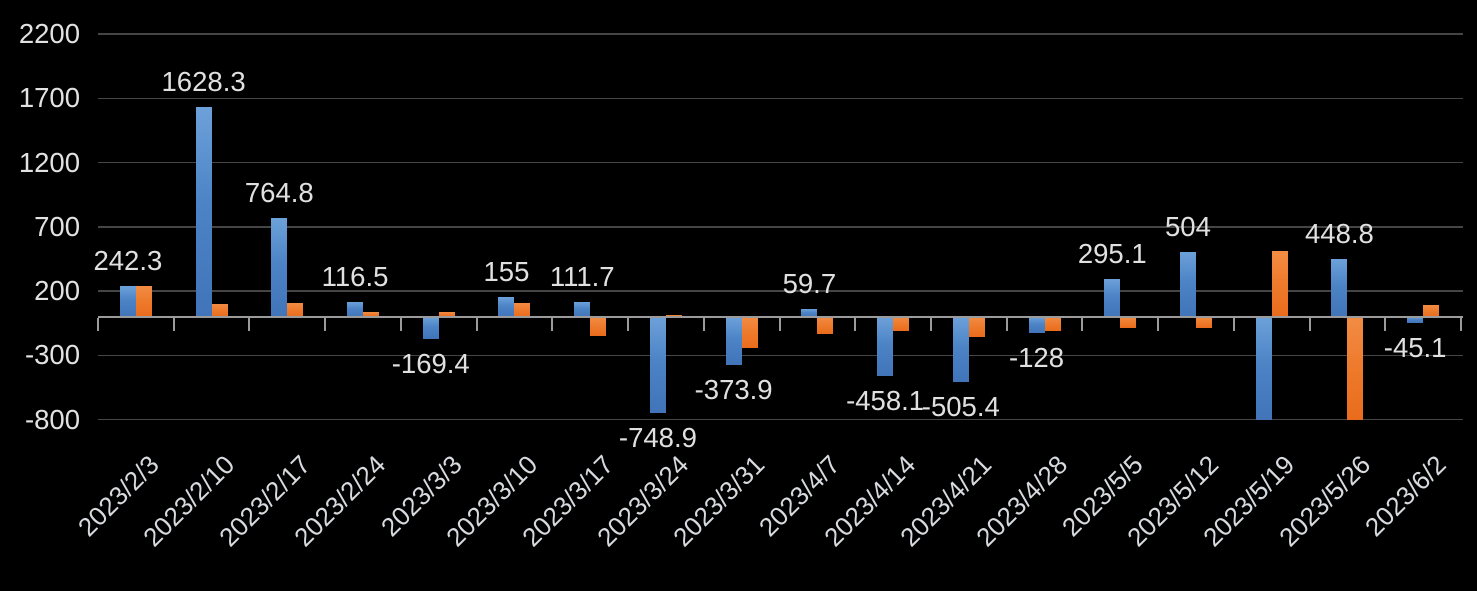 This screenshot has width=1477, height=591. Describe the element at coordinates (582, 277) in the screenshot. I see `bar-value-label: 111.7` at that location.